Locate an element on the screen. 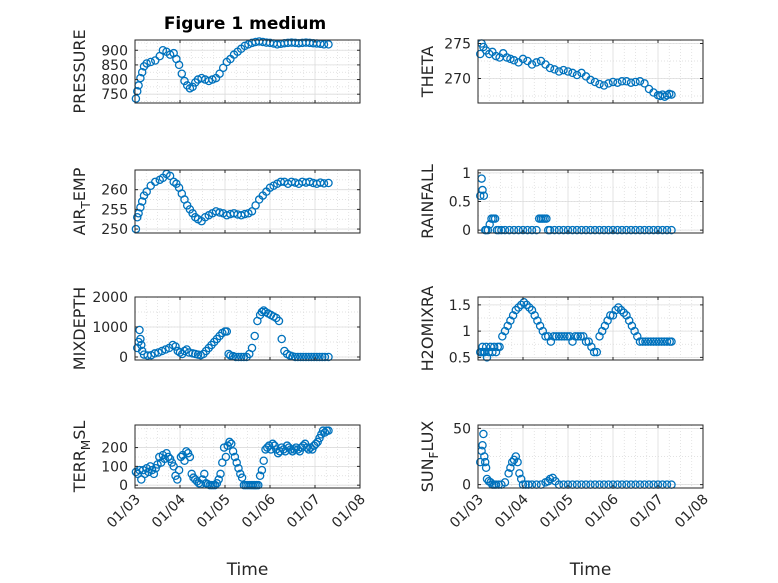 This screenshot has width=778, height=583. x-axis-label: Time is located at coordinates (247, 570).